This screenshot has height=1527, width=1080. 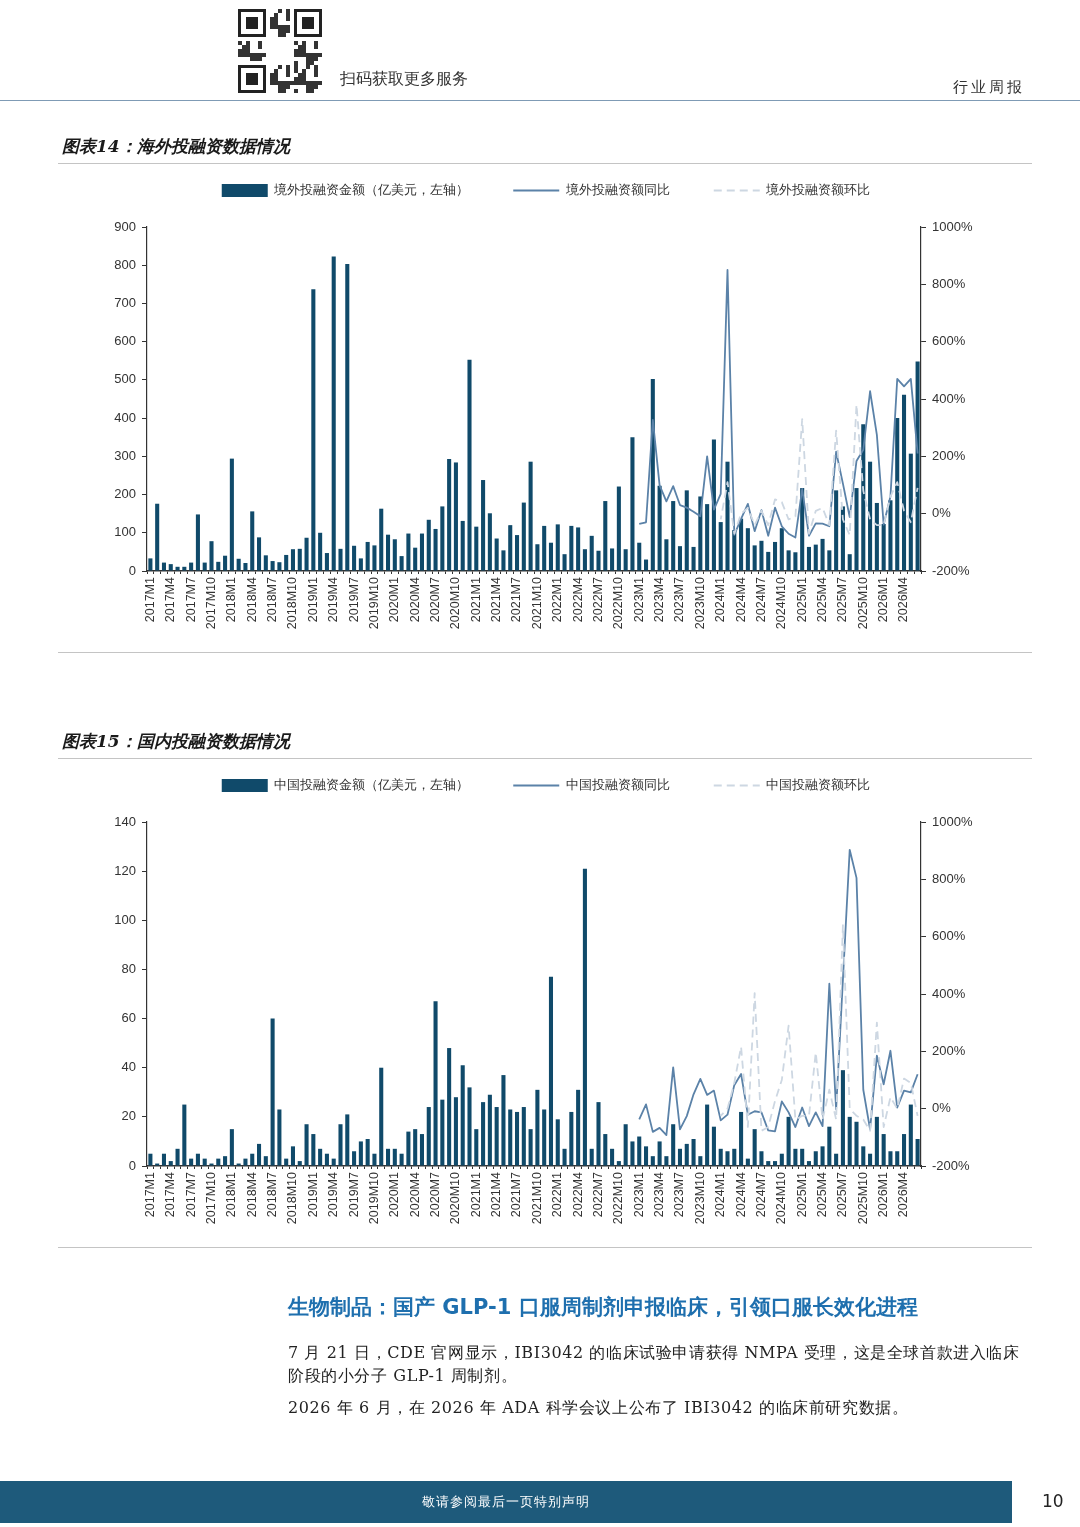 I want to click on x-tick-label: 2019M7, so click(x=353, y=599).